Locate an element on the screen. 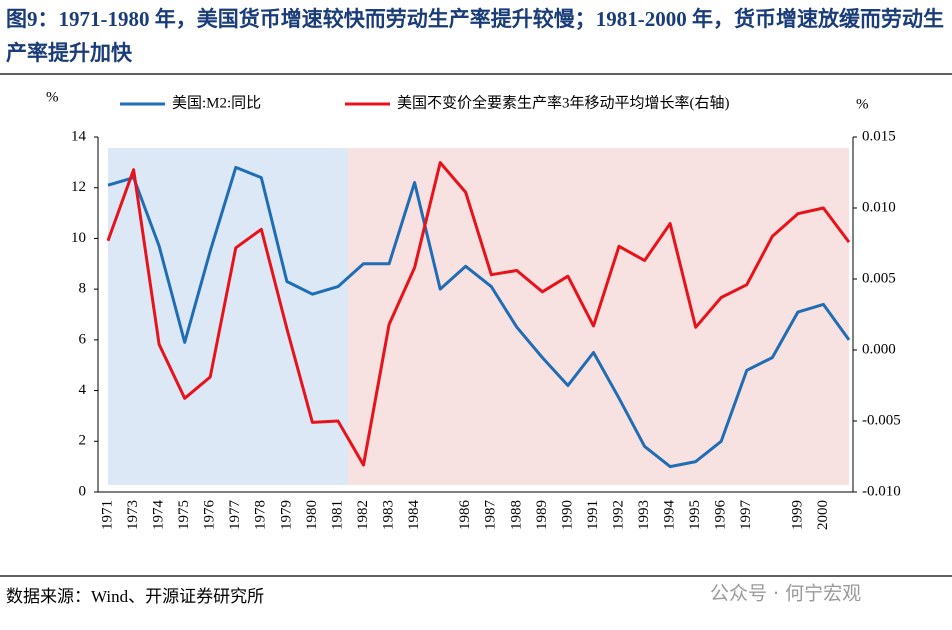 Image resolution: width=952 pixels, height=630 pixels. y-tick-label: 12 is located at coordinates (78, 187).